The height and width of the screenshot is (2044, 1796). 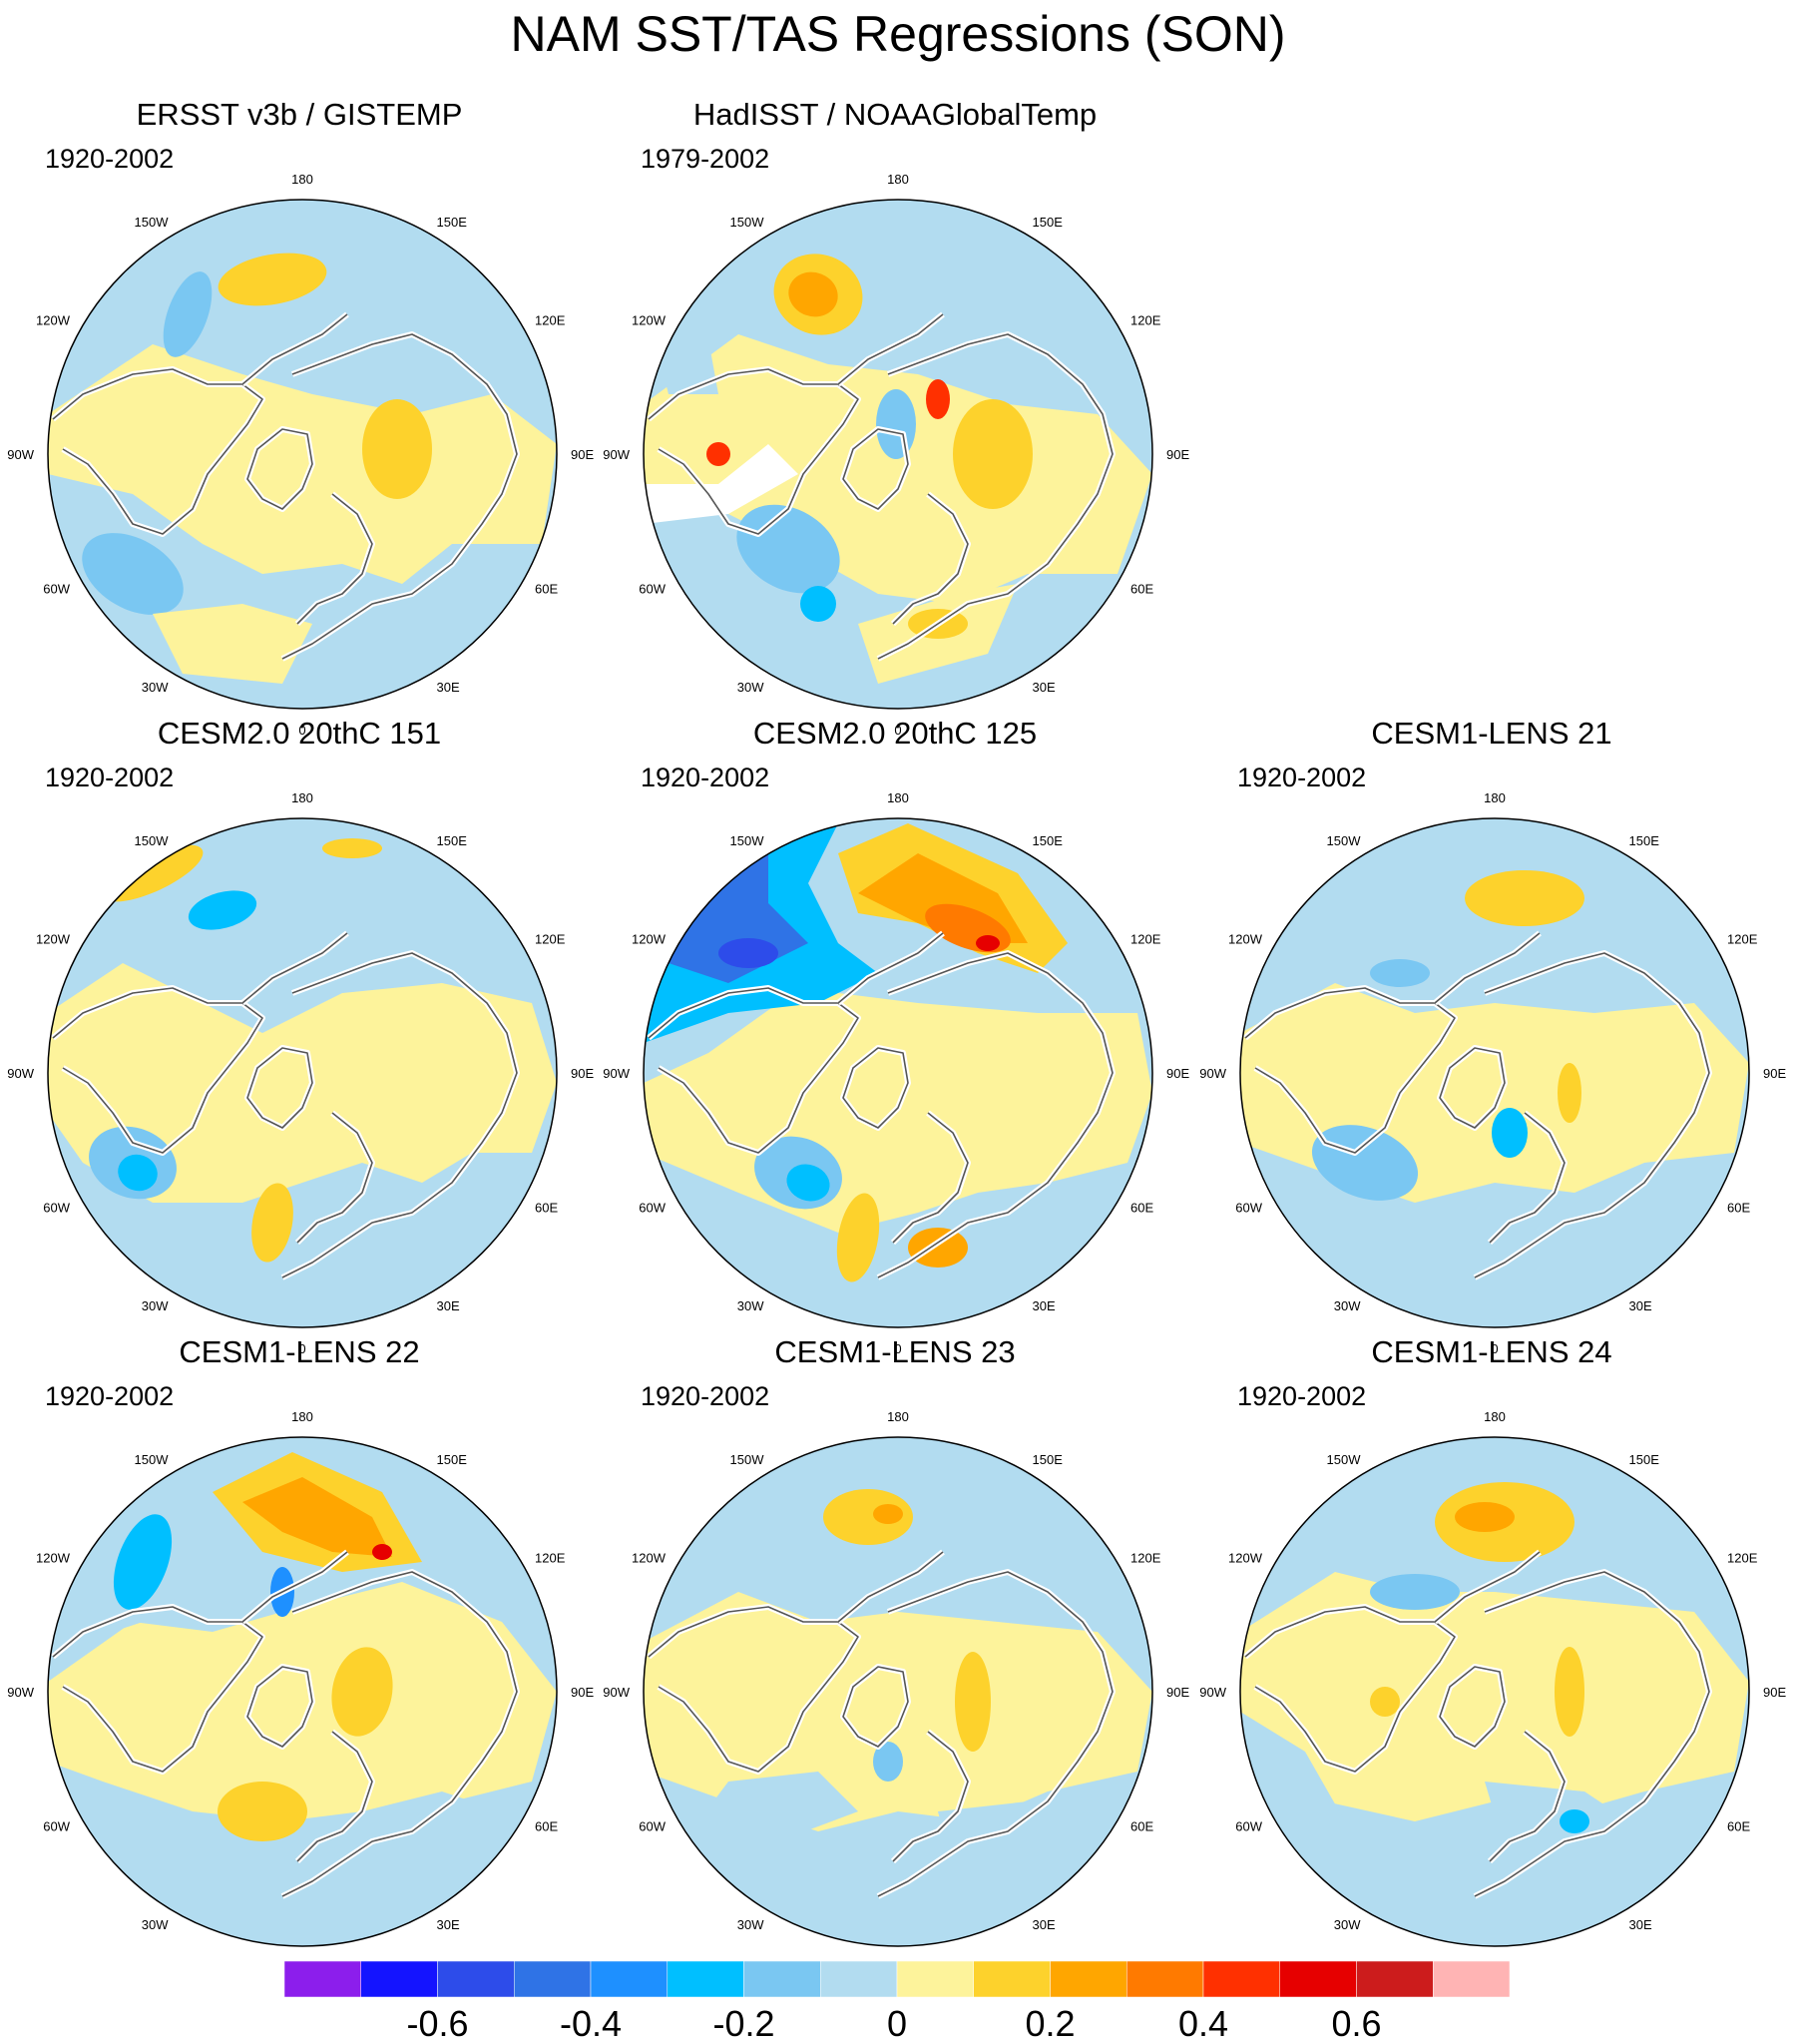 I want to click on panel-title: CESM1-LENS 24, so click(x=1491, y=1351).